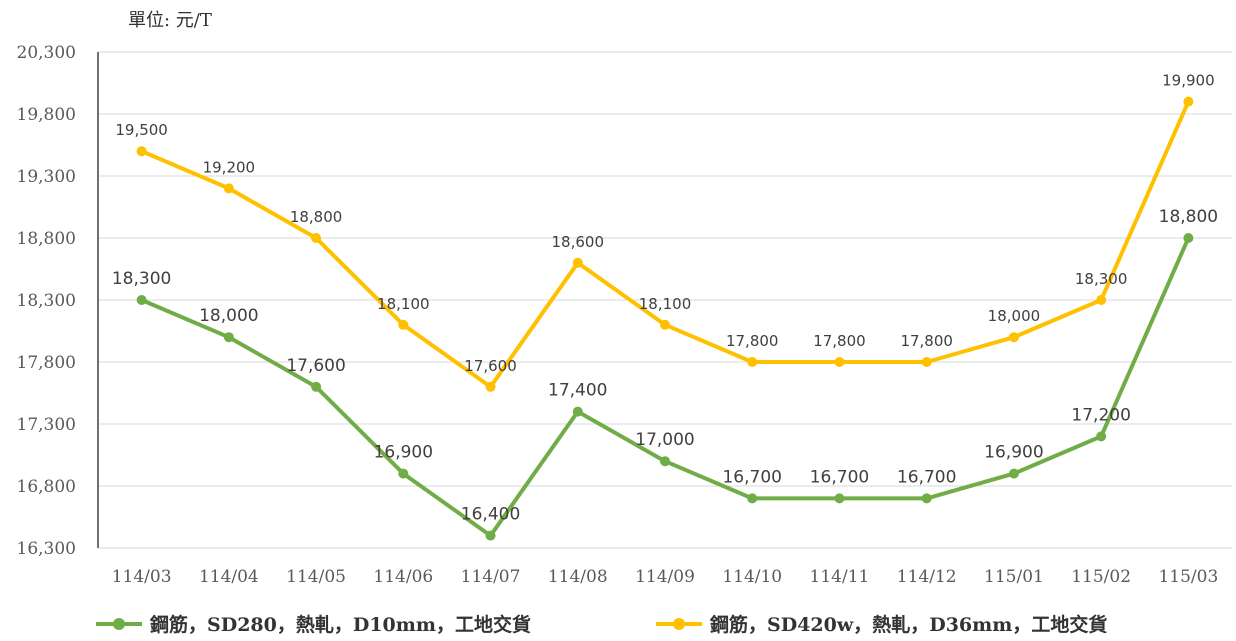  I want to click on x-tick-label: 114/07, so click(491, 577).